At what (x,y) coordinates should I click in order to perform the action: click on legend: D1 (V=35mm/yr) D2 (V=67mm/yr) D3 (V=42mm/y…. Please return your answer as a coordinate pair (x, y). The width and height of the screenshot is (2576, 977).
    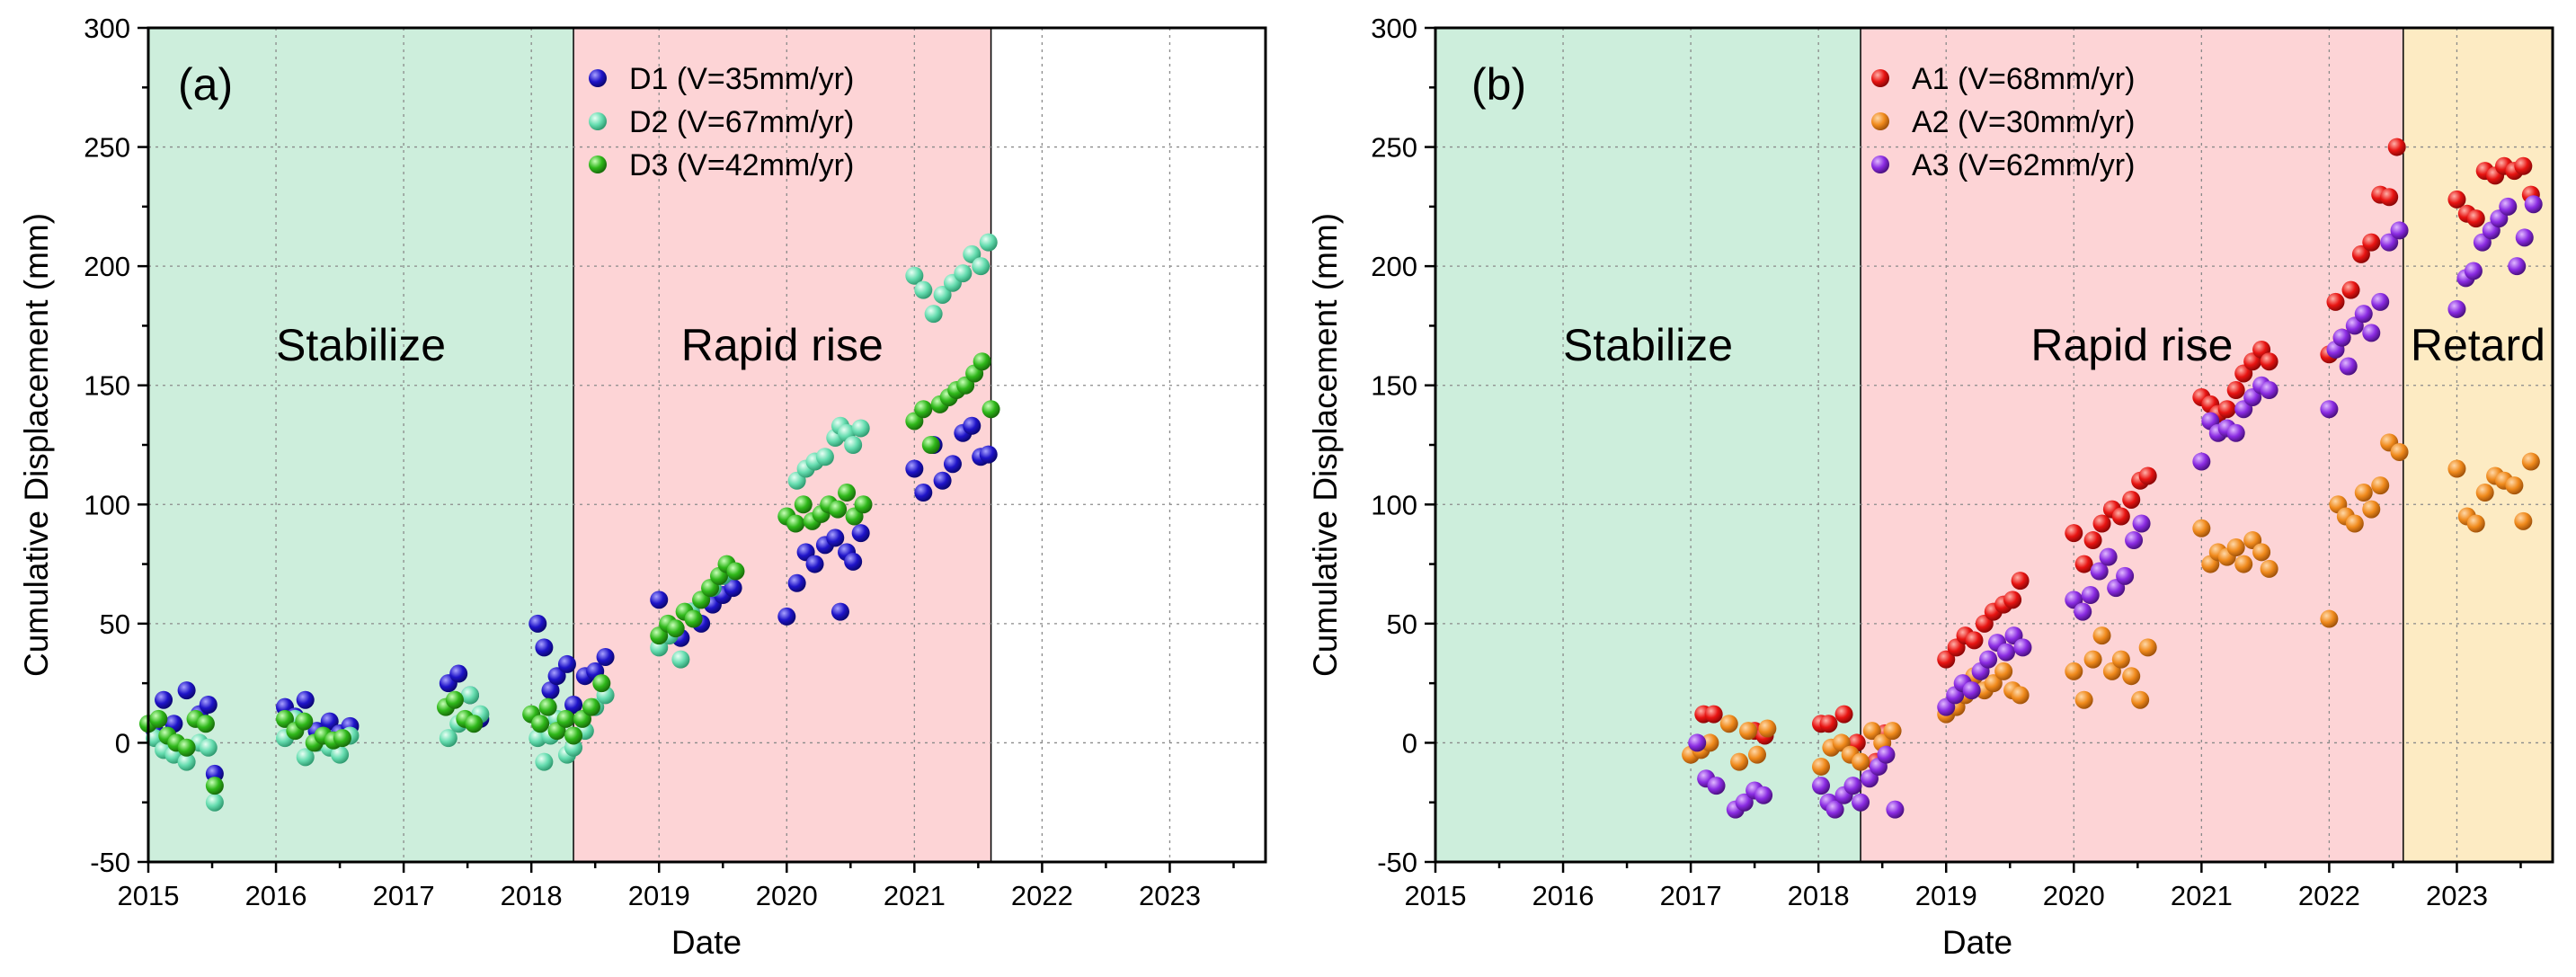
    Looking at the image, I should click on (721, 122).